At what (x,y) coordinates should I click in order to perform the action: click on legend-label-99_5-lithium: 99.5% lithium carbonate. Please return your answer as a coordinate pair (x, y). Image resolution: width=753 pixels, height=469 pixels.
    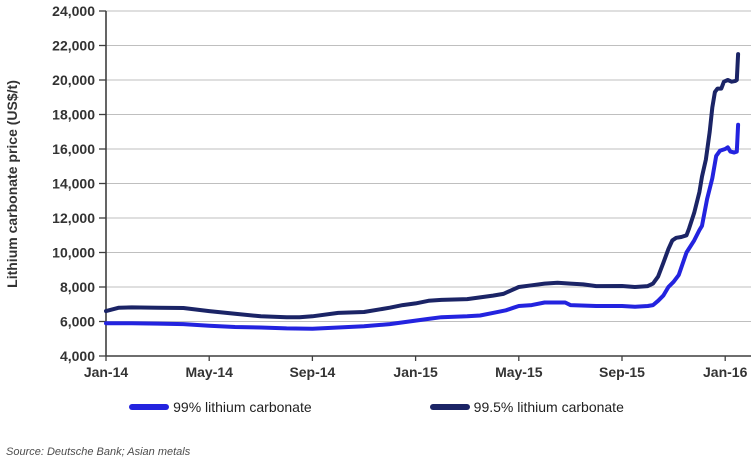
    Looking at the image, I should click on (548, 407).